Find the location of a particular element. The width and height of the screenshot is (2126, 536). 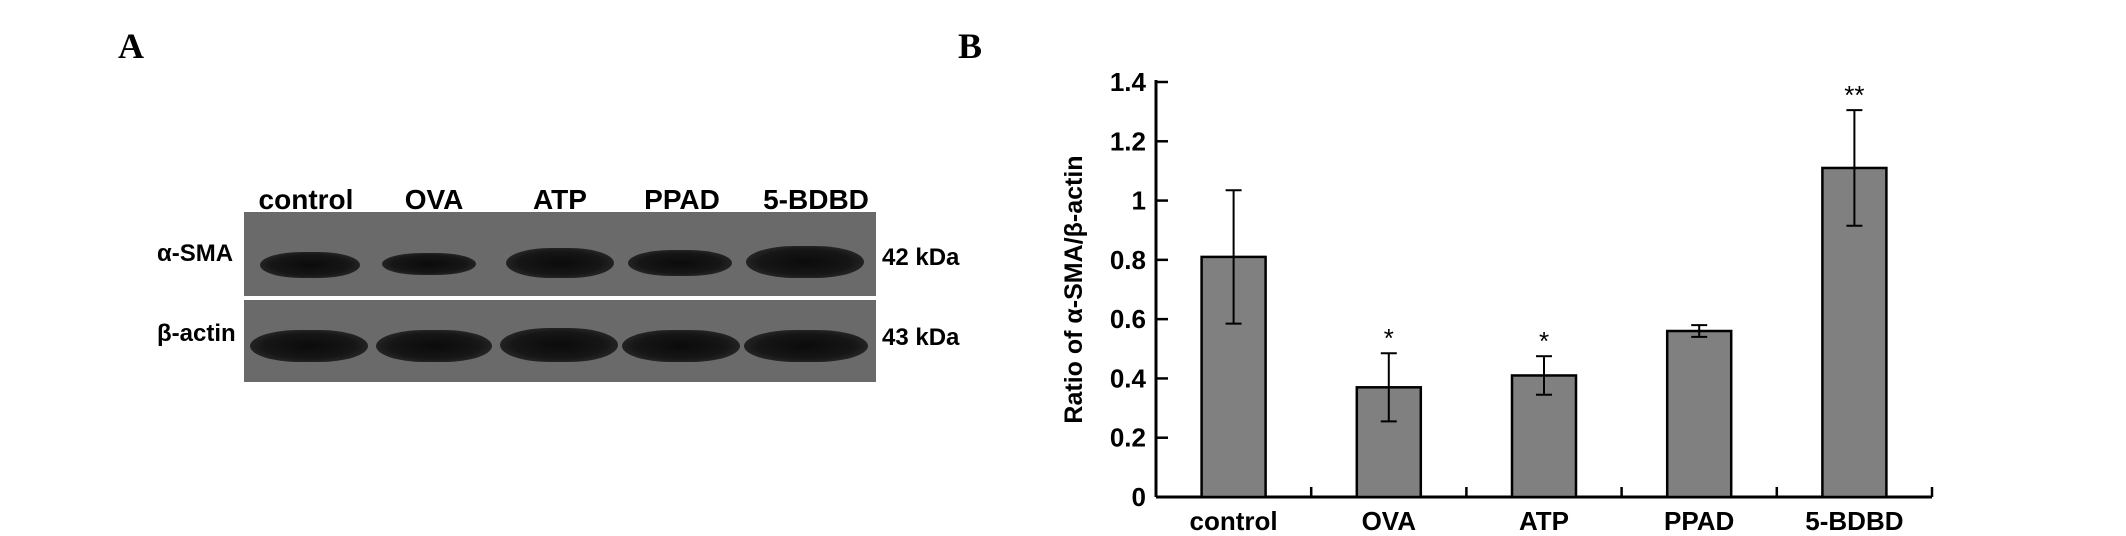

lane-label-ppad: PPAD is located at coordinates (682, 199).